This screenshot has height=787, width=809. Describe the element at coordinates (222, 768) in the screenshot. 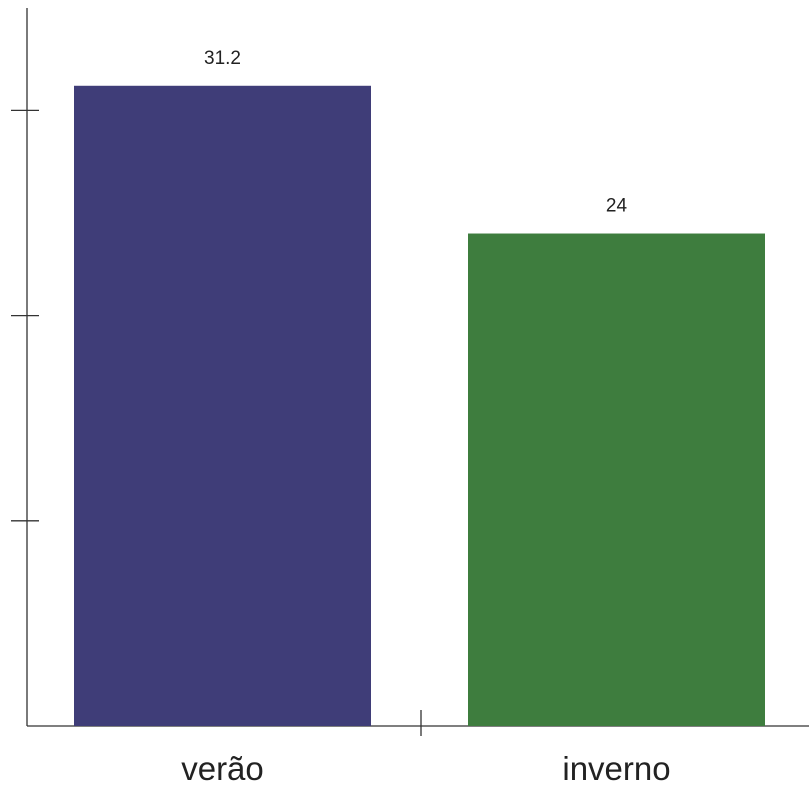

I see `category-label-verao: verão` at that location.